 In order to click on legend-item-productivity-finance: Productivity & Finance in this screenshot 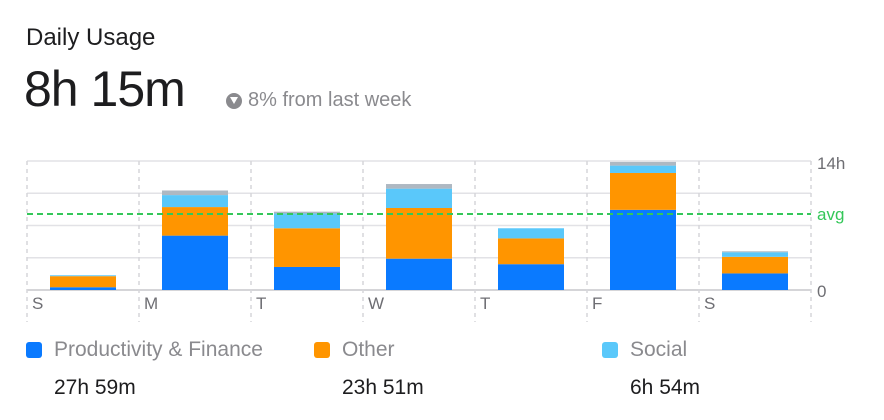, I will do `click(144, 350)`.